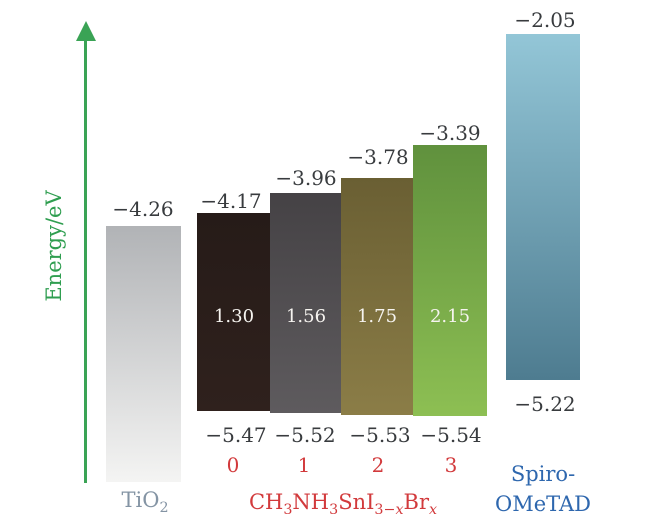 The height and width of the screenshot is (528, 650). Describe the element at coordinates (305, 435) in the screenshot. I see `vb-level-label-x1: −5.52` at that location.